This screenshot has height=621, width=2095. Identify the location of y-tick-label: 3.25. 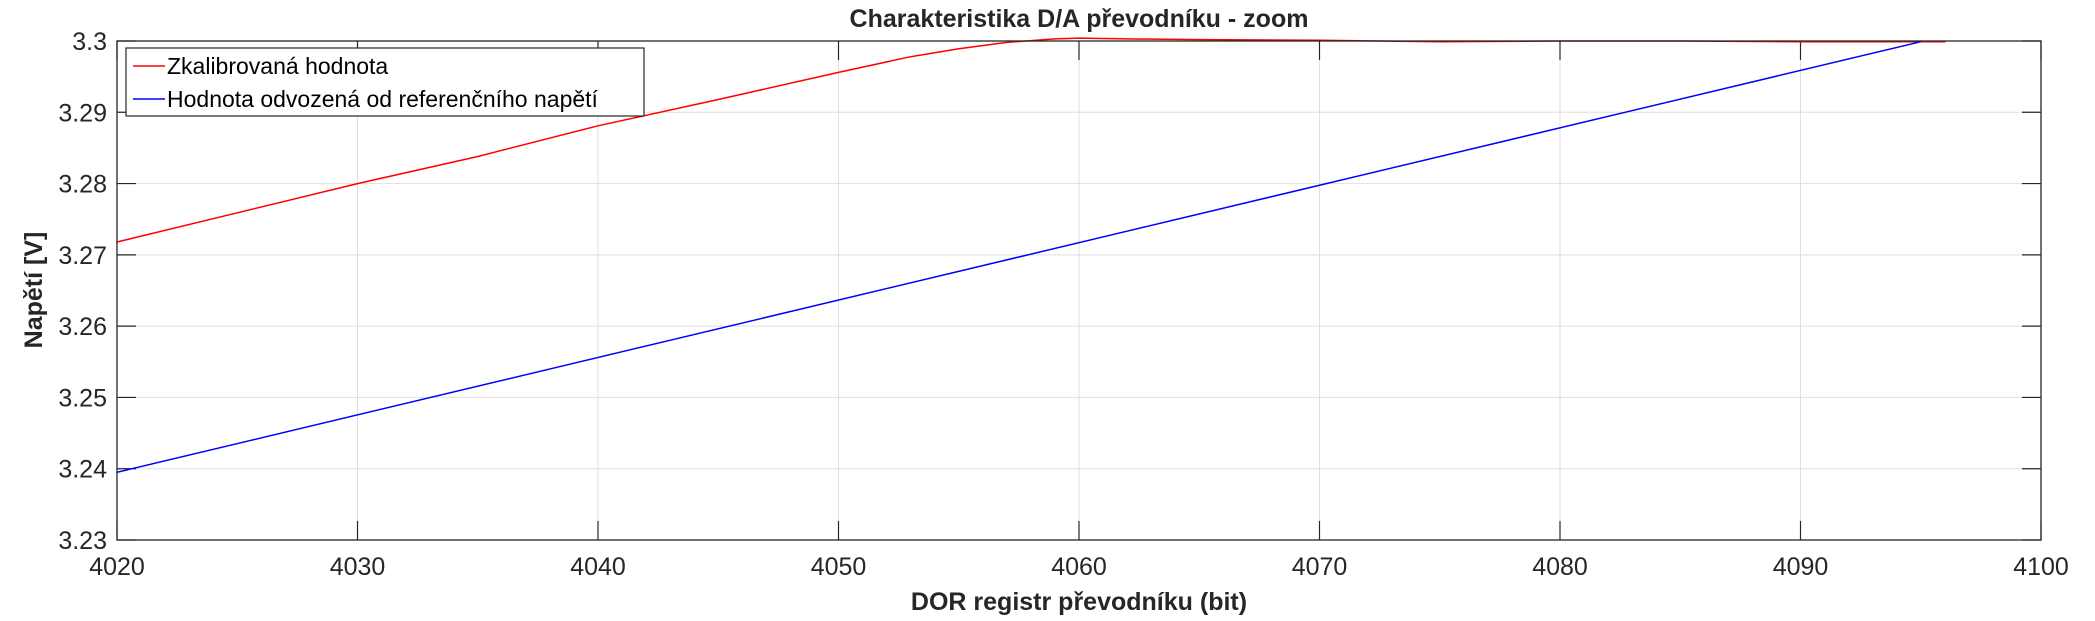
(82, 398).